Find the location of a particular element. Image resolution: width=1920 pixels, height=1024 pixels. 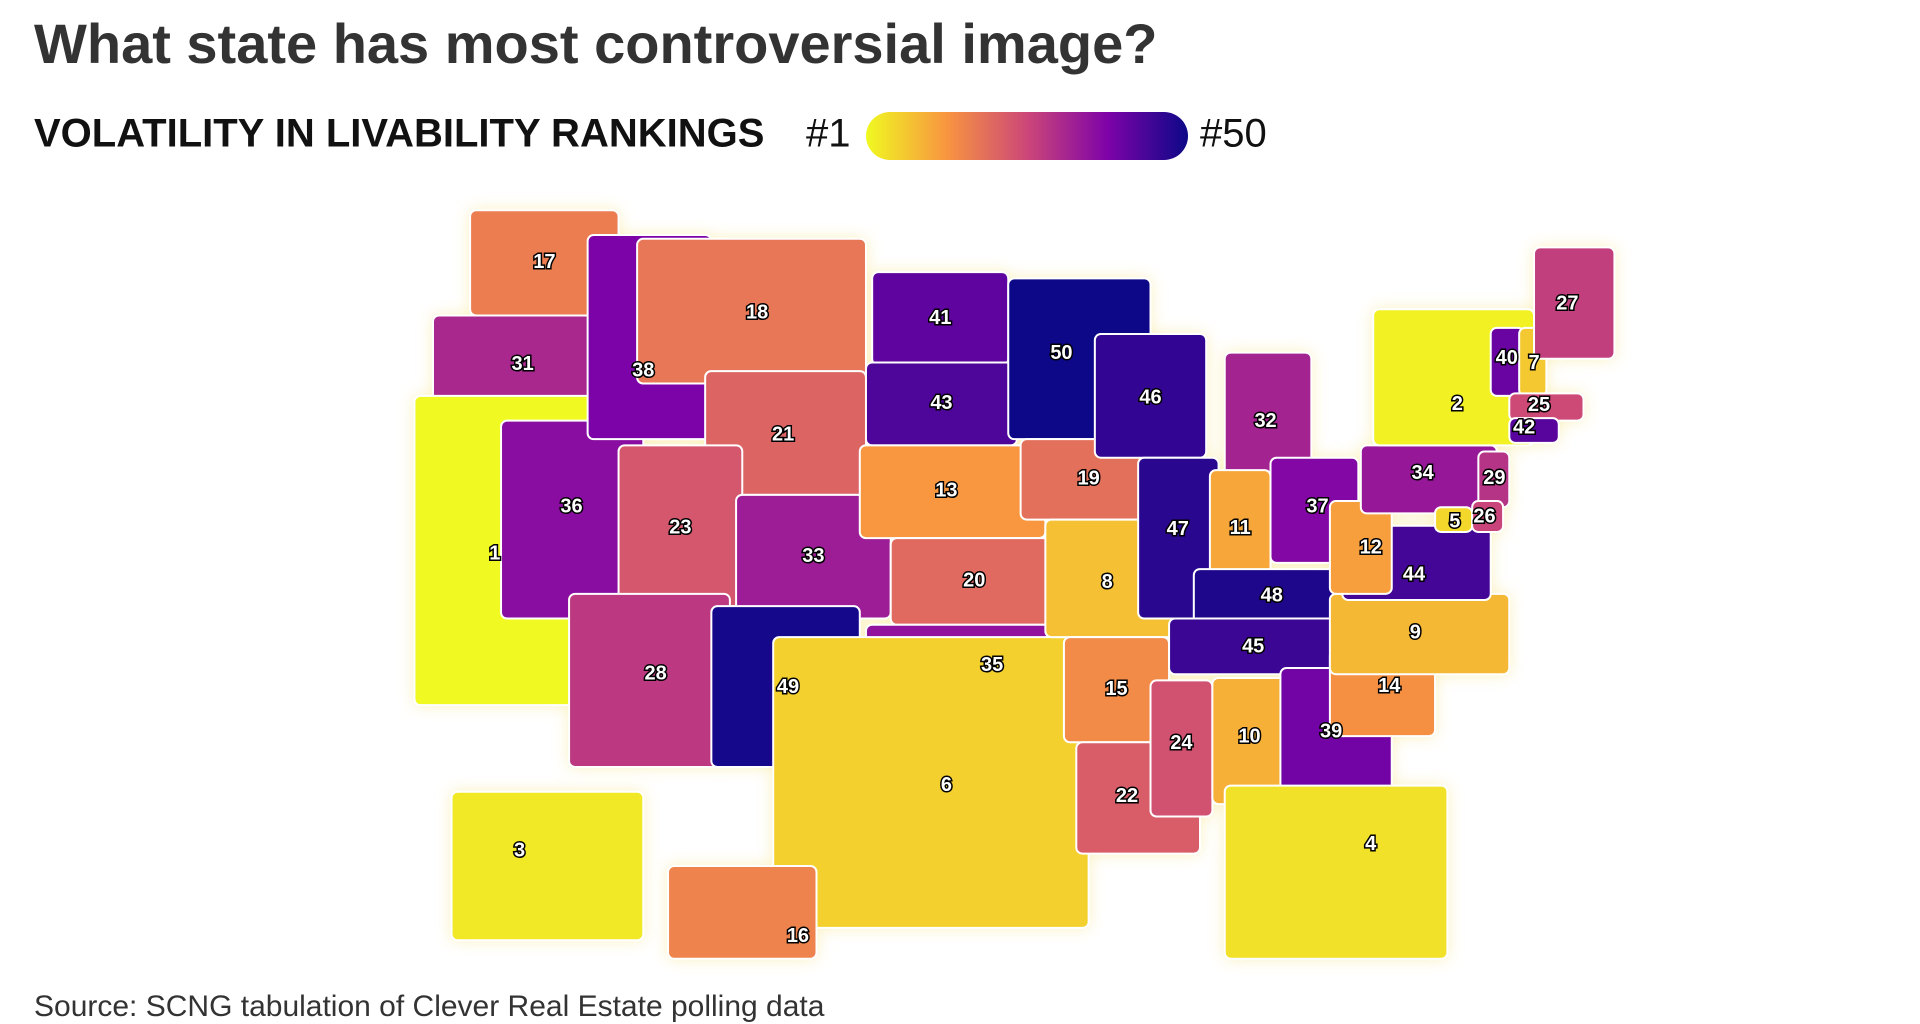

state-rank: 34 is located at coordinates (1423, 473).